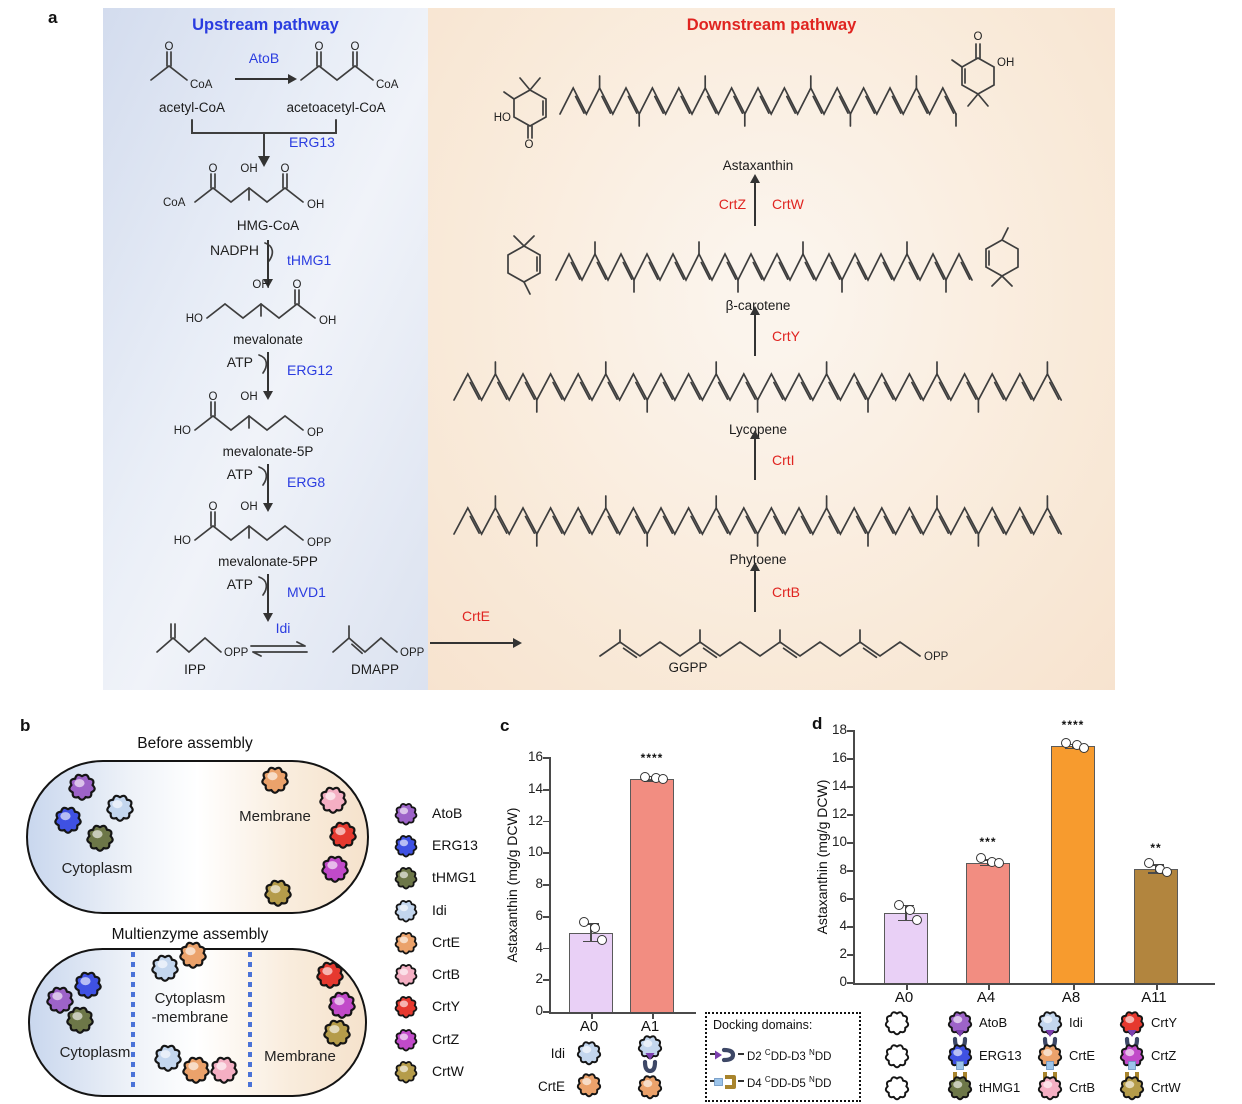  What do you see at coordinates (349, 66) in the screenshot?
I see `acetoacetyl-coa-structure: O O CoA` at bounding box center [349, 66].